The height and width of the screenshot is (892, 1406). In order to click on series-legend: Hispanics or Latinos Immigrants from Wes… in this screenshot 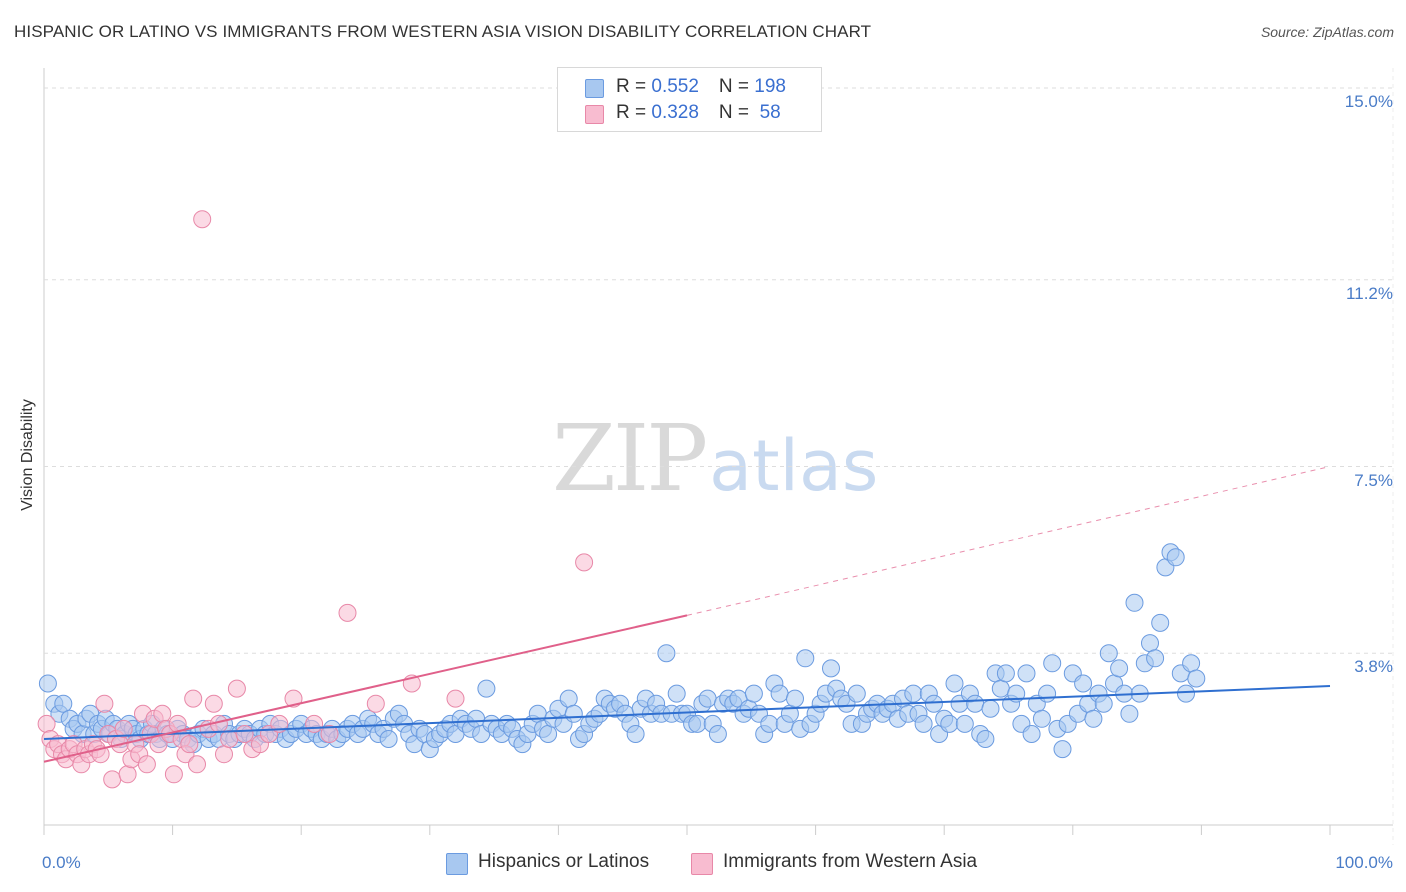, I will do `click(703, 864)`.